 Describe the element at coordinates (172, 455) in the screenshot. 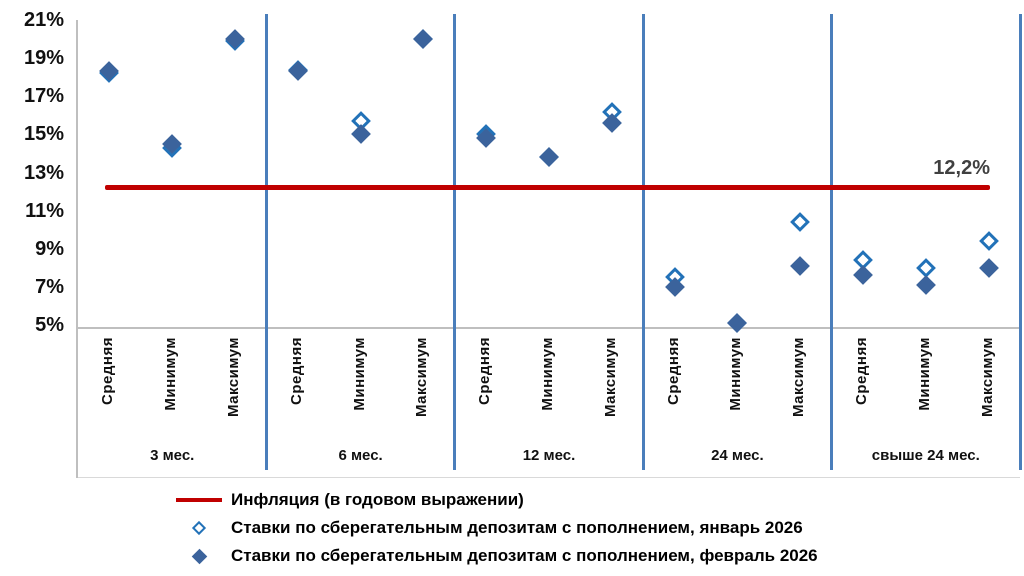

I see `group-label: 3 мес.` at that location.